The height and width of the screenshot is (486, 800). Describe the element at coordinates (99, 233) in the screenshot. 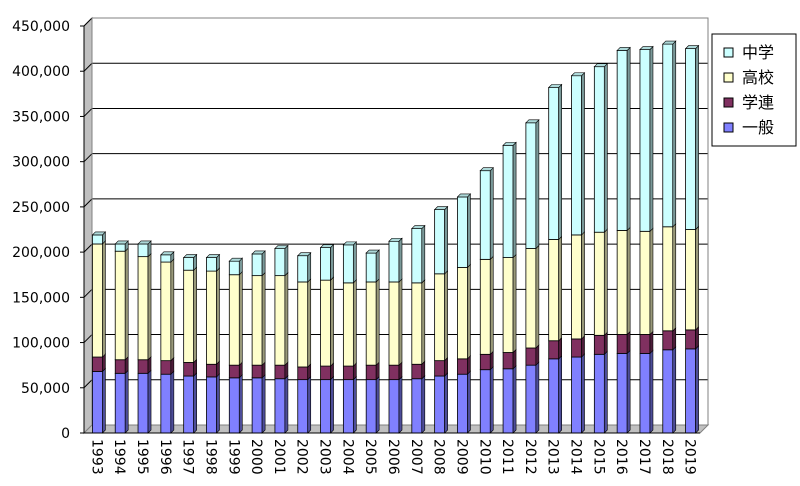

I see `bar-top-1993` at that location.